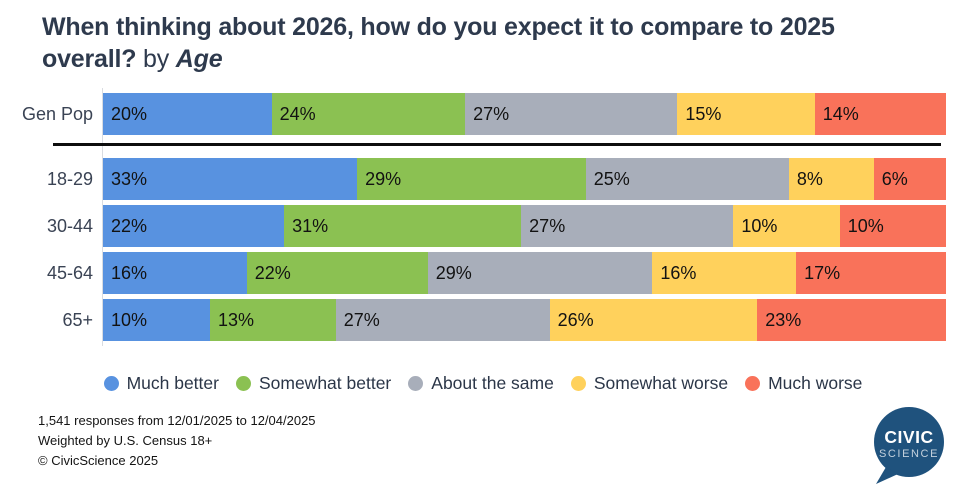 This screenshot has width=966, height=496. What do you see at coordinates (129, 178) in the screenshot?
I see `segment-value-label: 33%` at bounding box center [129, 178].